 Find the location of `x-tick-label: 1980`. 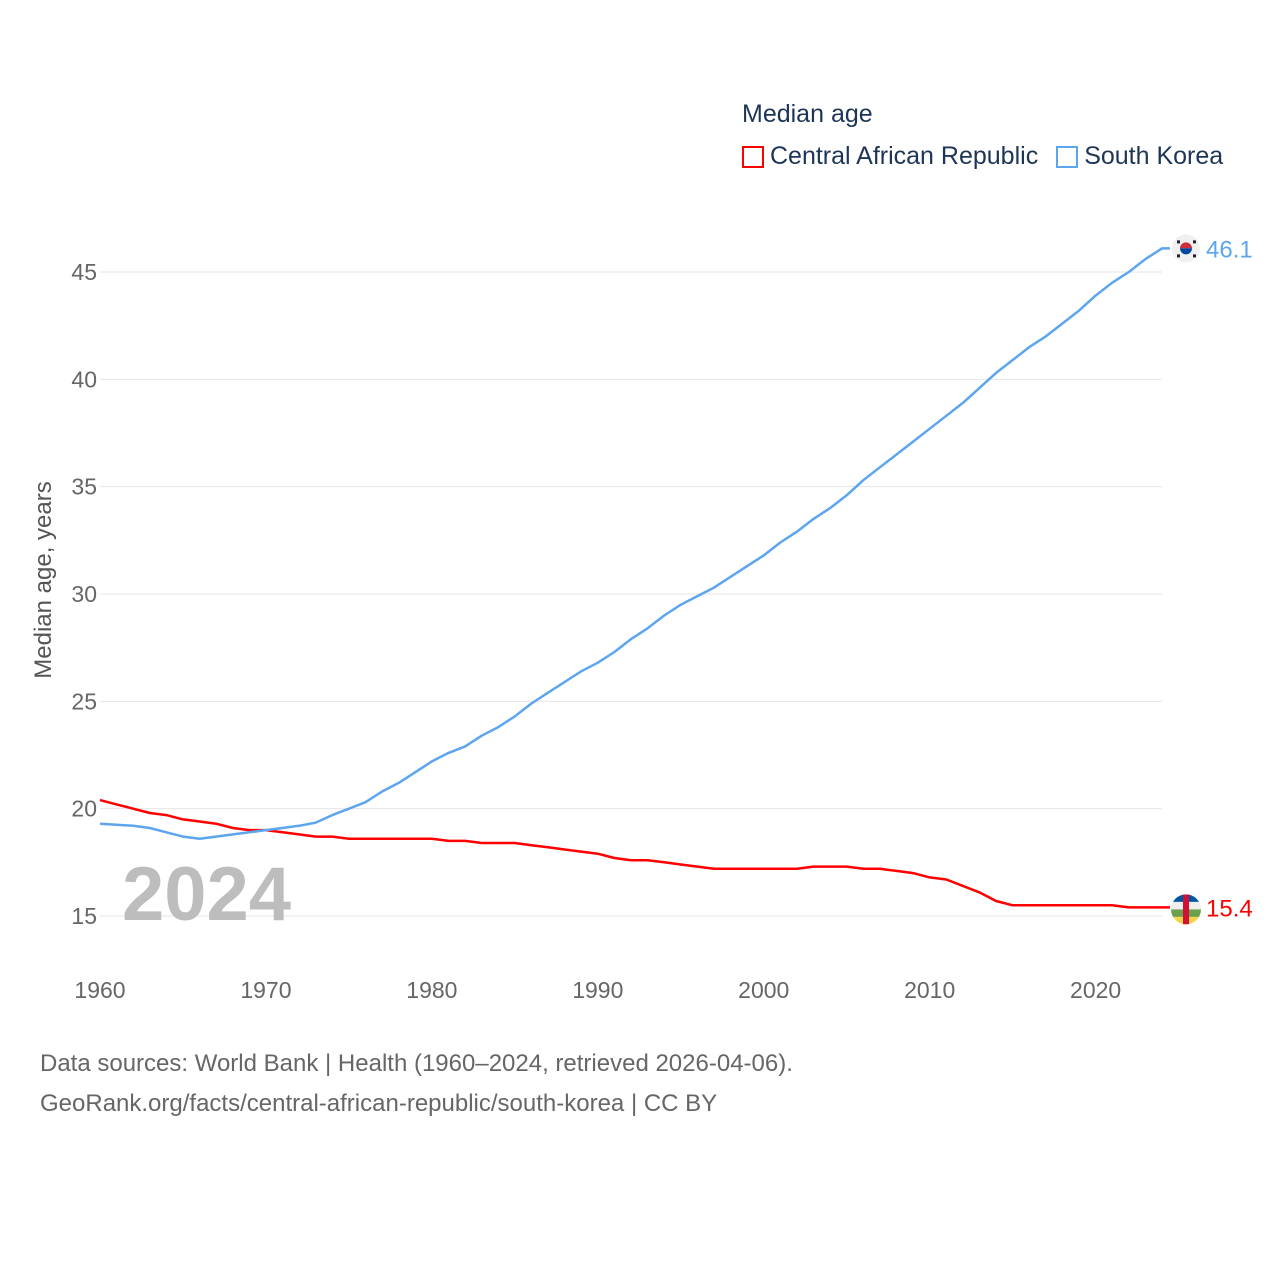

x-tick-label: 1980 is located at coordinates (431, 990).